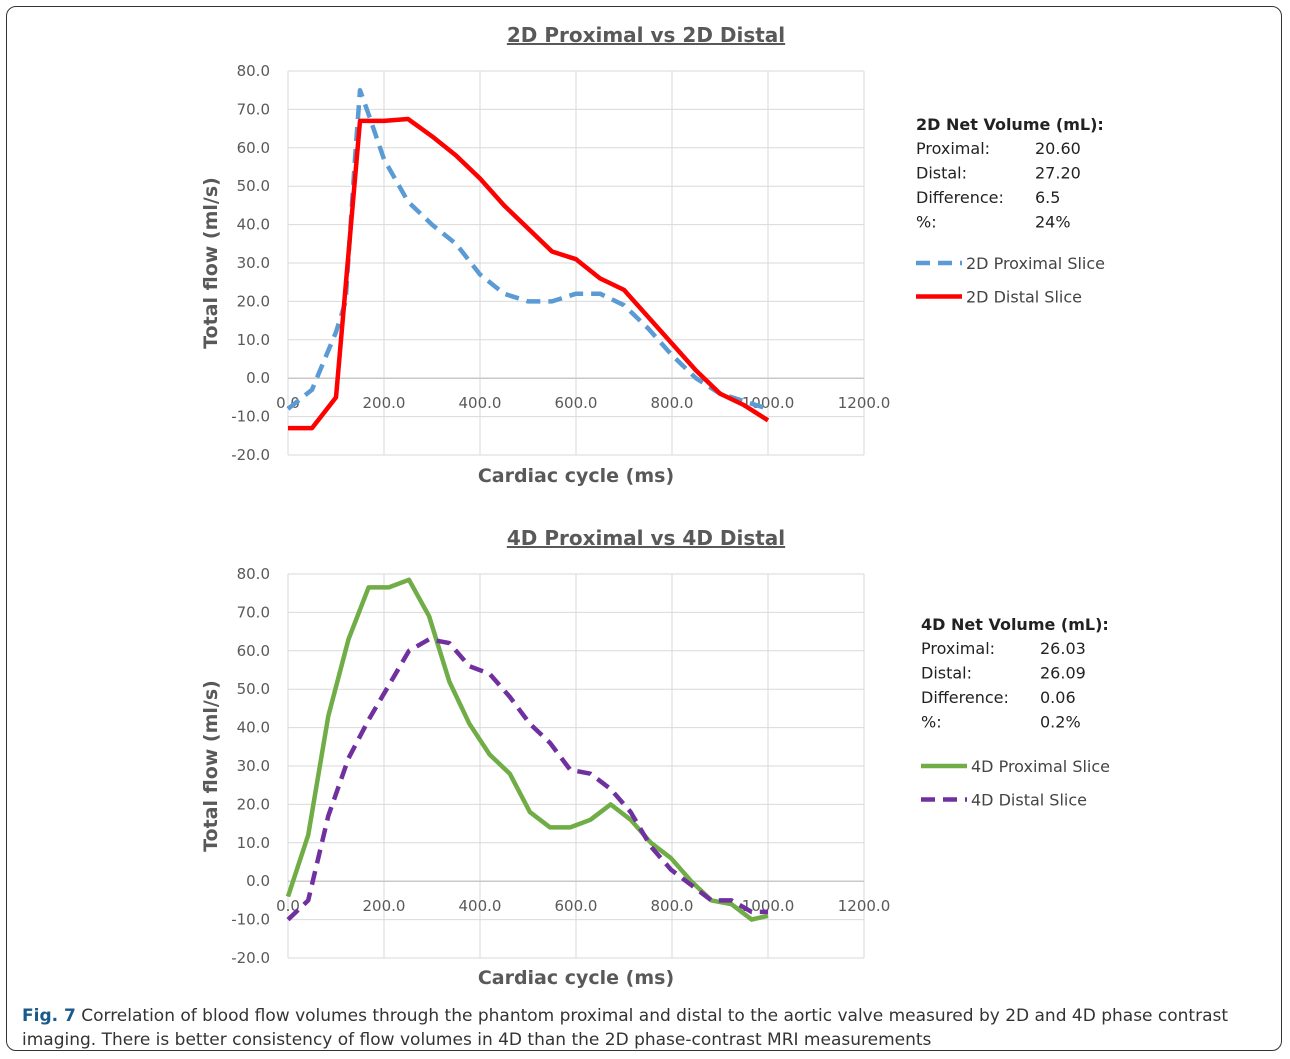 The height and width of the screenshot is (1059, 1290). What do you see at coordinates (49, 1016) in the screenshot?
I see `caption-label: Fig. 7` at bounding box center [49, 1016].